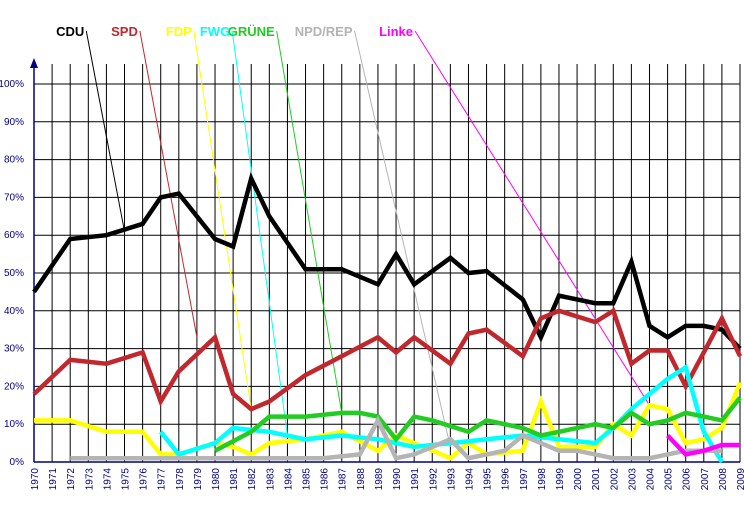 This screenshot has height=512, width=744. I want to click on x-tick-label: 1989, so click(379, 479).